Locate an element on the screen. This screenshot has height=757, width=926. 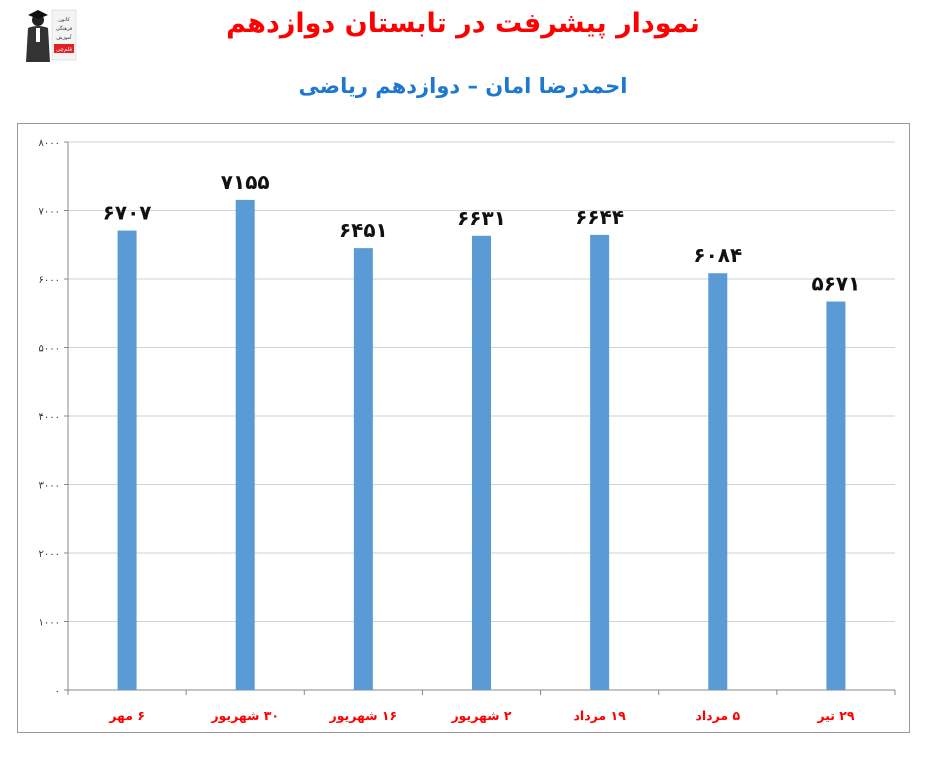
graduate-logo-icon: کانون فرهنگی آموزش قلم‌چی is located at coordinates (51, 35).